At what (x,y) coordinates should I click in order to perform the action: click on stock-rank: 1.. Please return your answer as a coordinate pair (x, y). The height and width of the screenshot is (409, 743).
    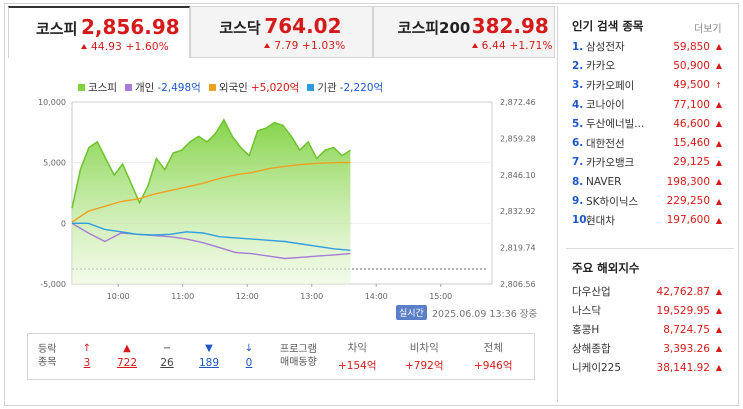
    Looking at the image, I should click on (578, 46).